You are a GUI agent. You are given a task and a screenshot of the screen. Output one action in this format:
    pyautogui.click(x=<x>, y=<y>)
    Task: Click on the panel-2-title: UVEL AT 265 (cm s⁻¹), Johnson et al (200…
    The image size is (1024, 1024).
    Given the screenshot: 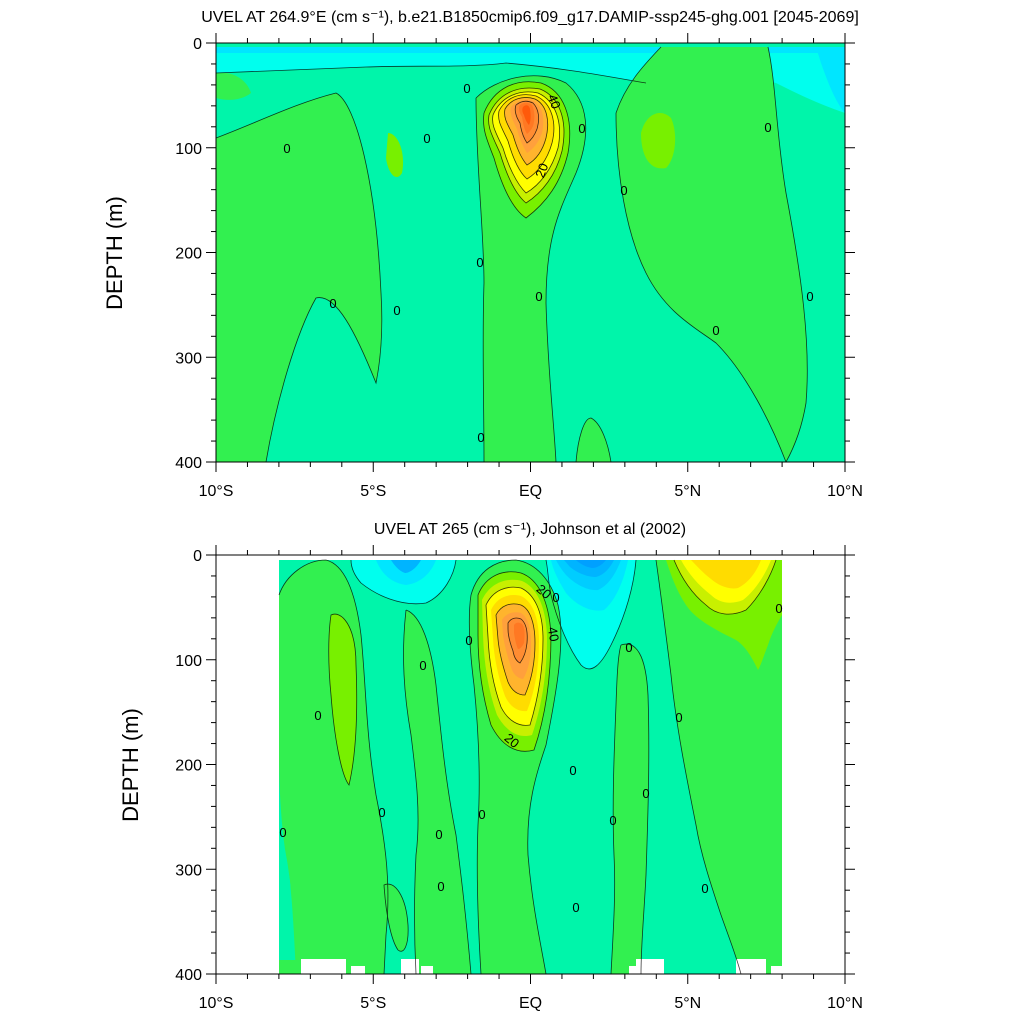 What is the action you would take?
    pyautogui.click(x=530, y=529)
    